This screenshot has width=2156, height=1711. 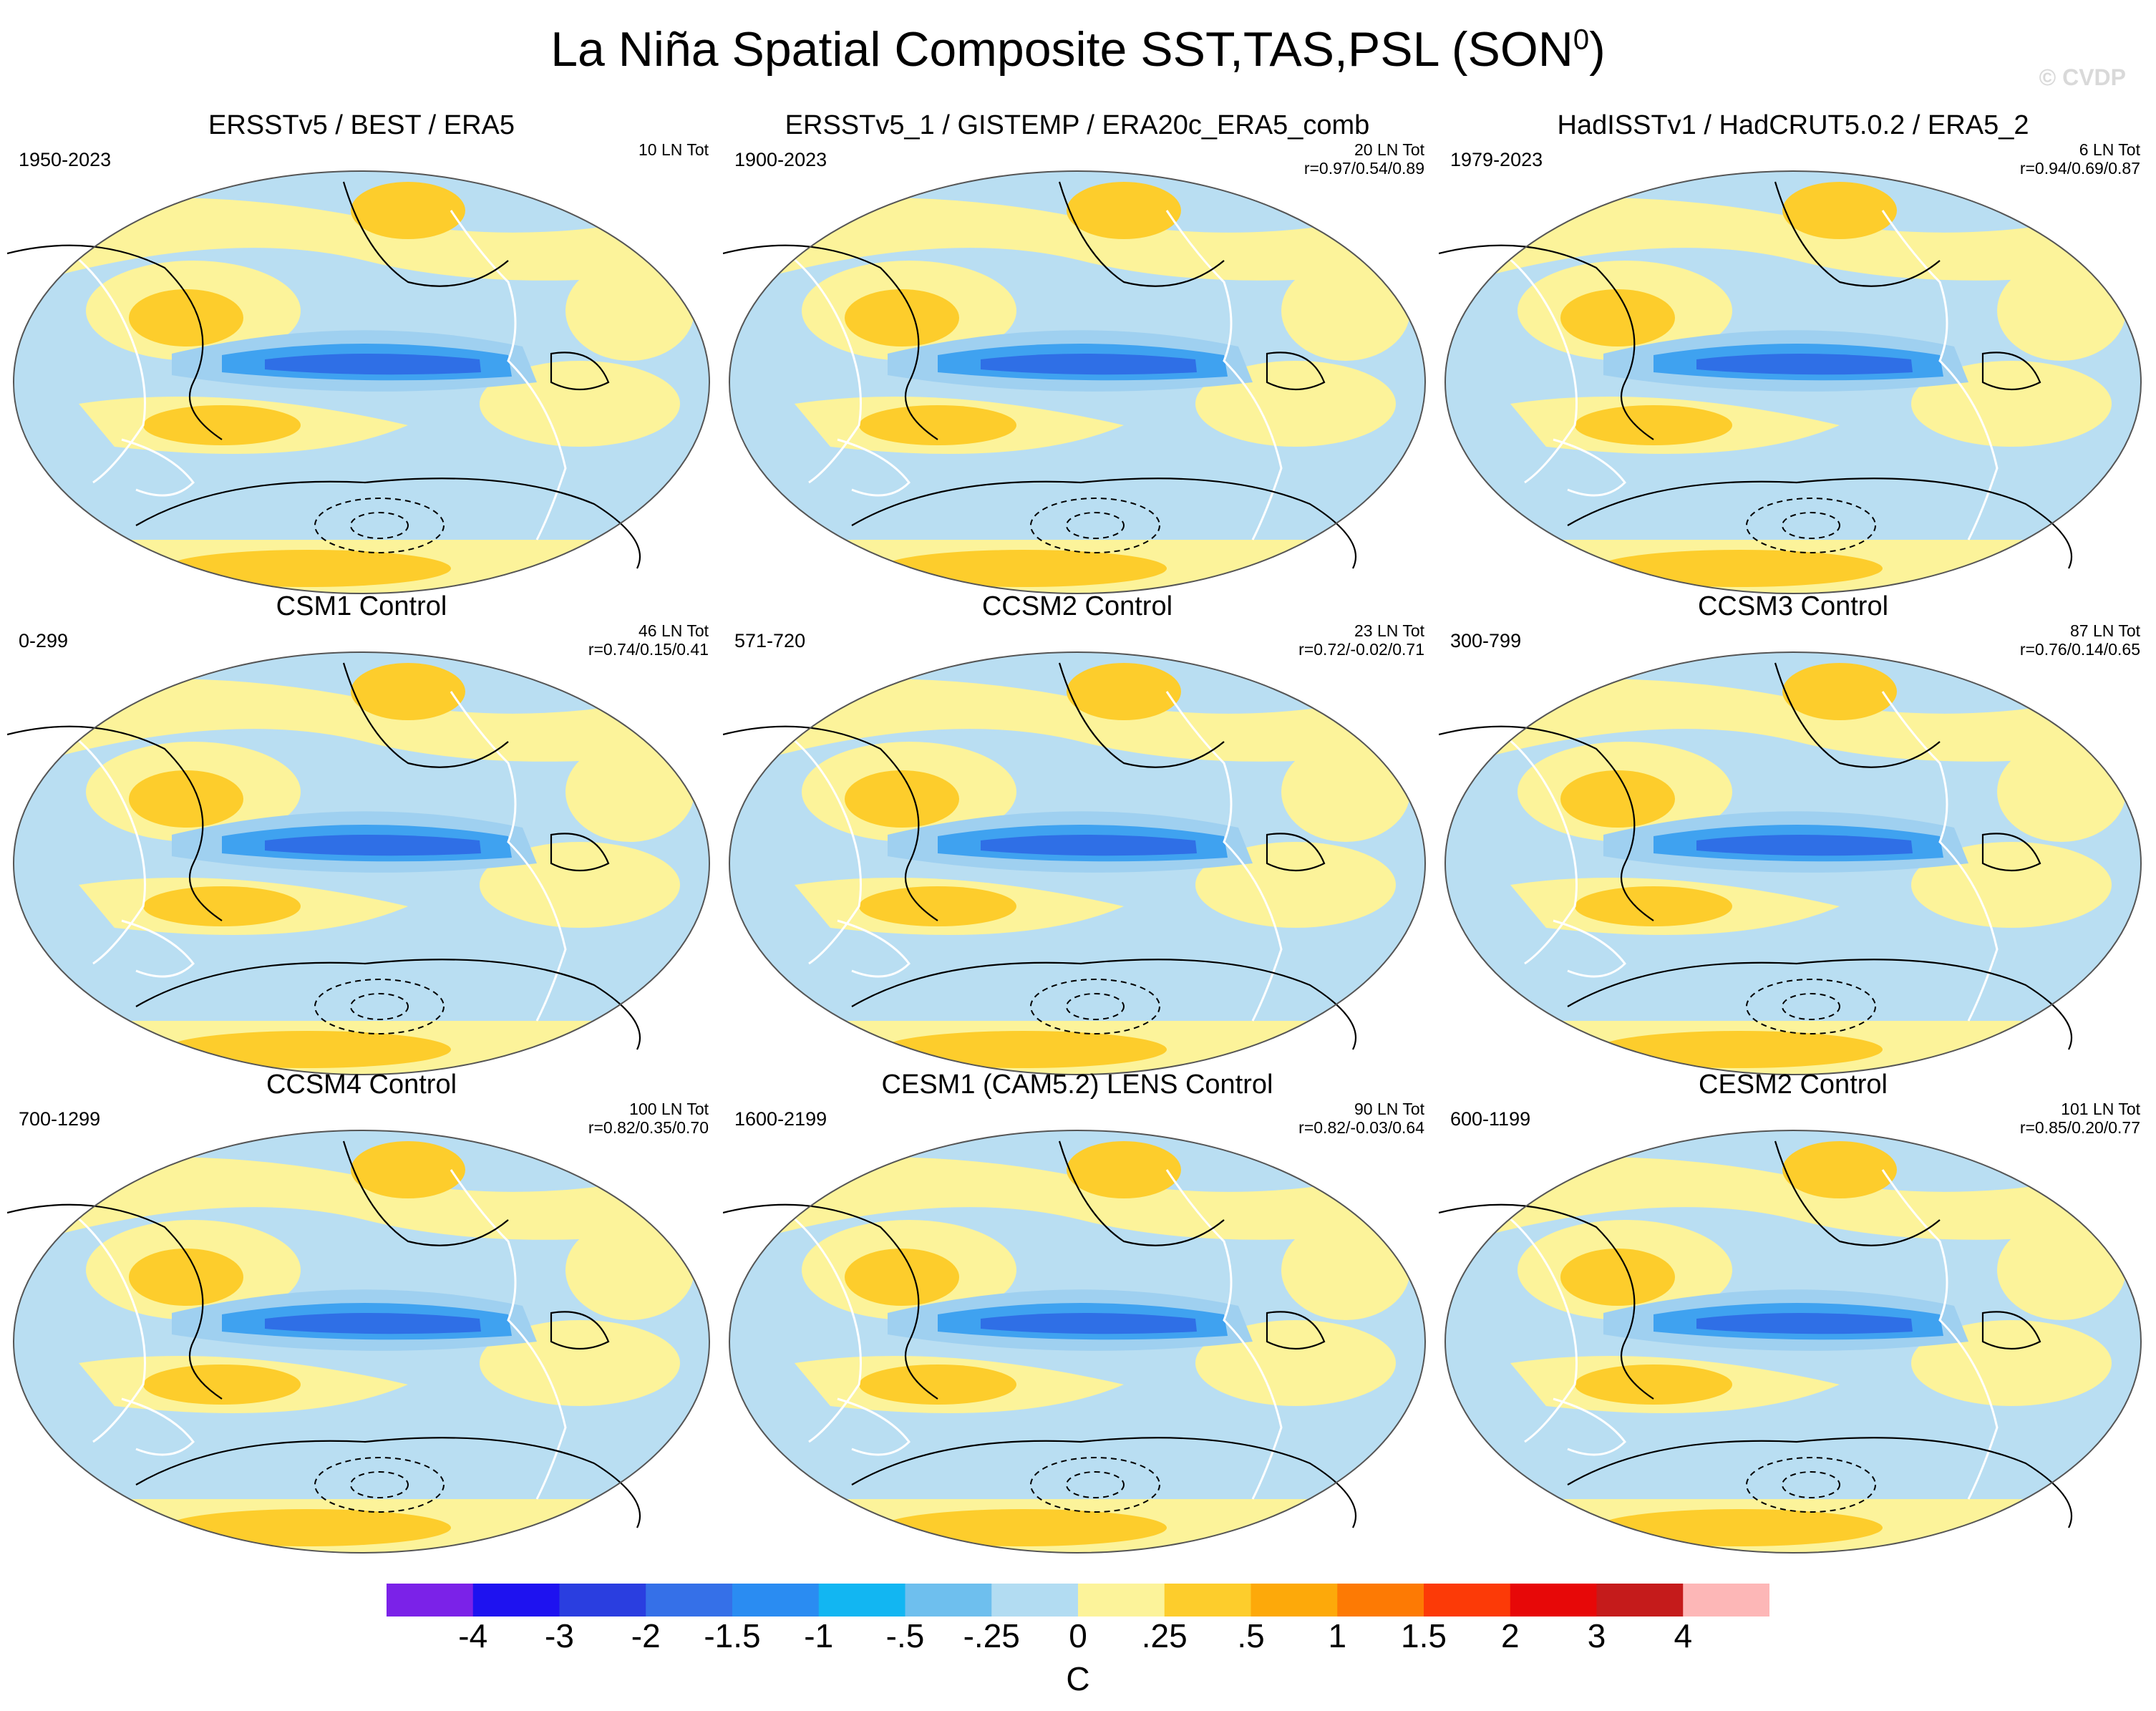 What do you see at coordinates (1077, 1085) in the screenshot?
I see `panel-title: CESM1 (CAM5.2) LENS Control` at bounding box center [1077, 1085].